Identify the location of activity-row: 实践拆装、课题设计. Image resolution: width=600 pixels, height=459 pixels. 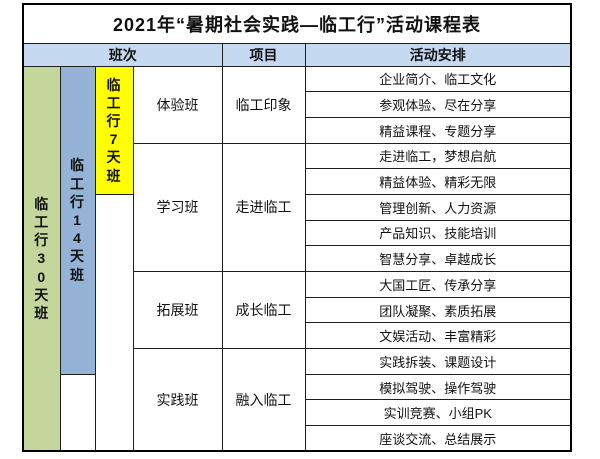
(438, 361).